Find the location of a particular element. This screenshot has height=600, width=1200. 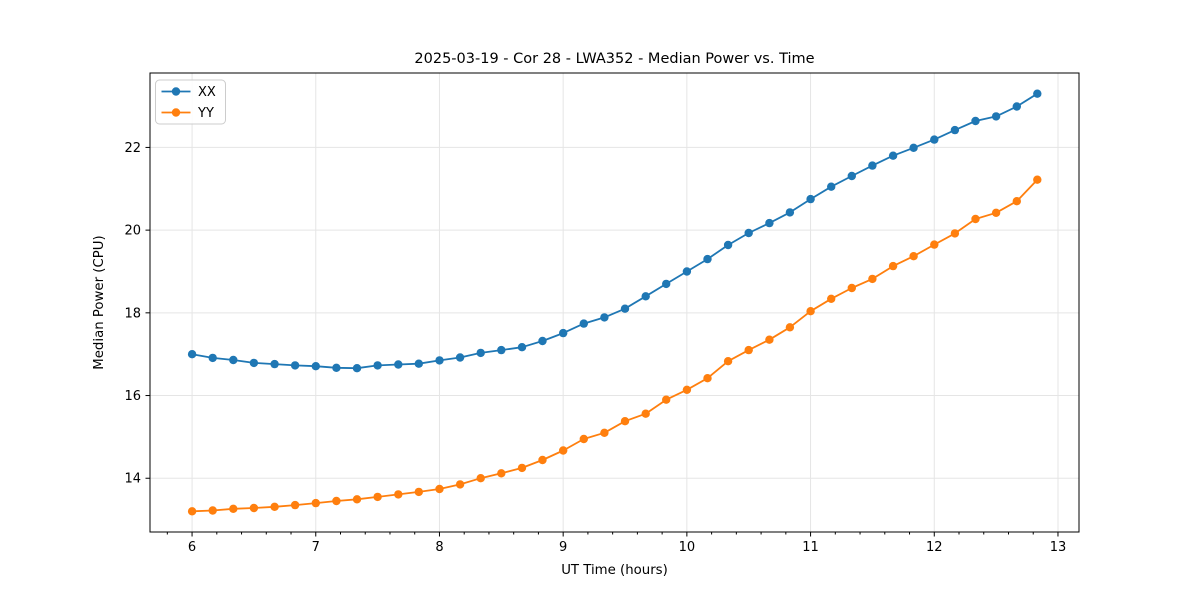

legend-marker-sample-yy is located at coordinates (176, 112).